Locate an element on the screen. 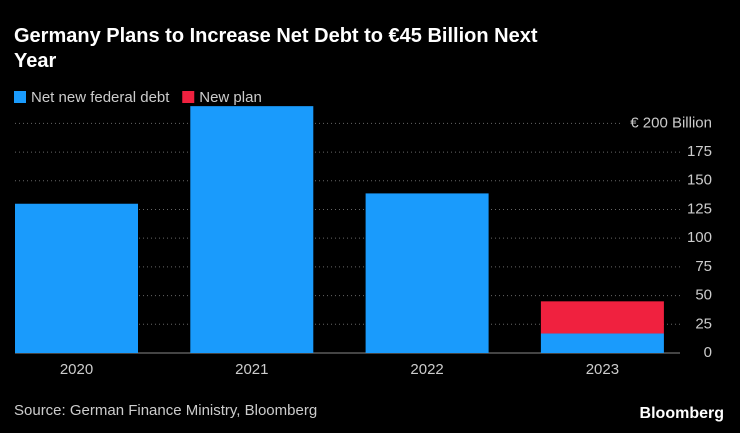 Image resolution: width=740 pixels, height=433 pixels. y-tick-label: 125 is located at coordinates (699, 208).